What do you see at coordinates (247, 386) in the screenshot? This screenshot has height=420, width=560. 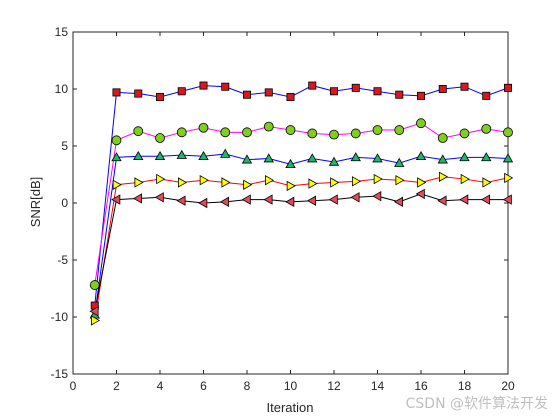 I see `x-tick-label: 8` at bounding box center [247, 386].